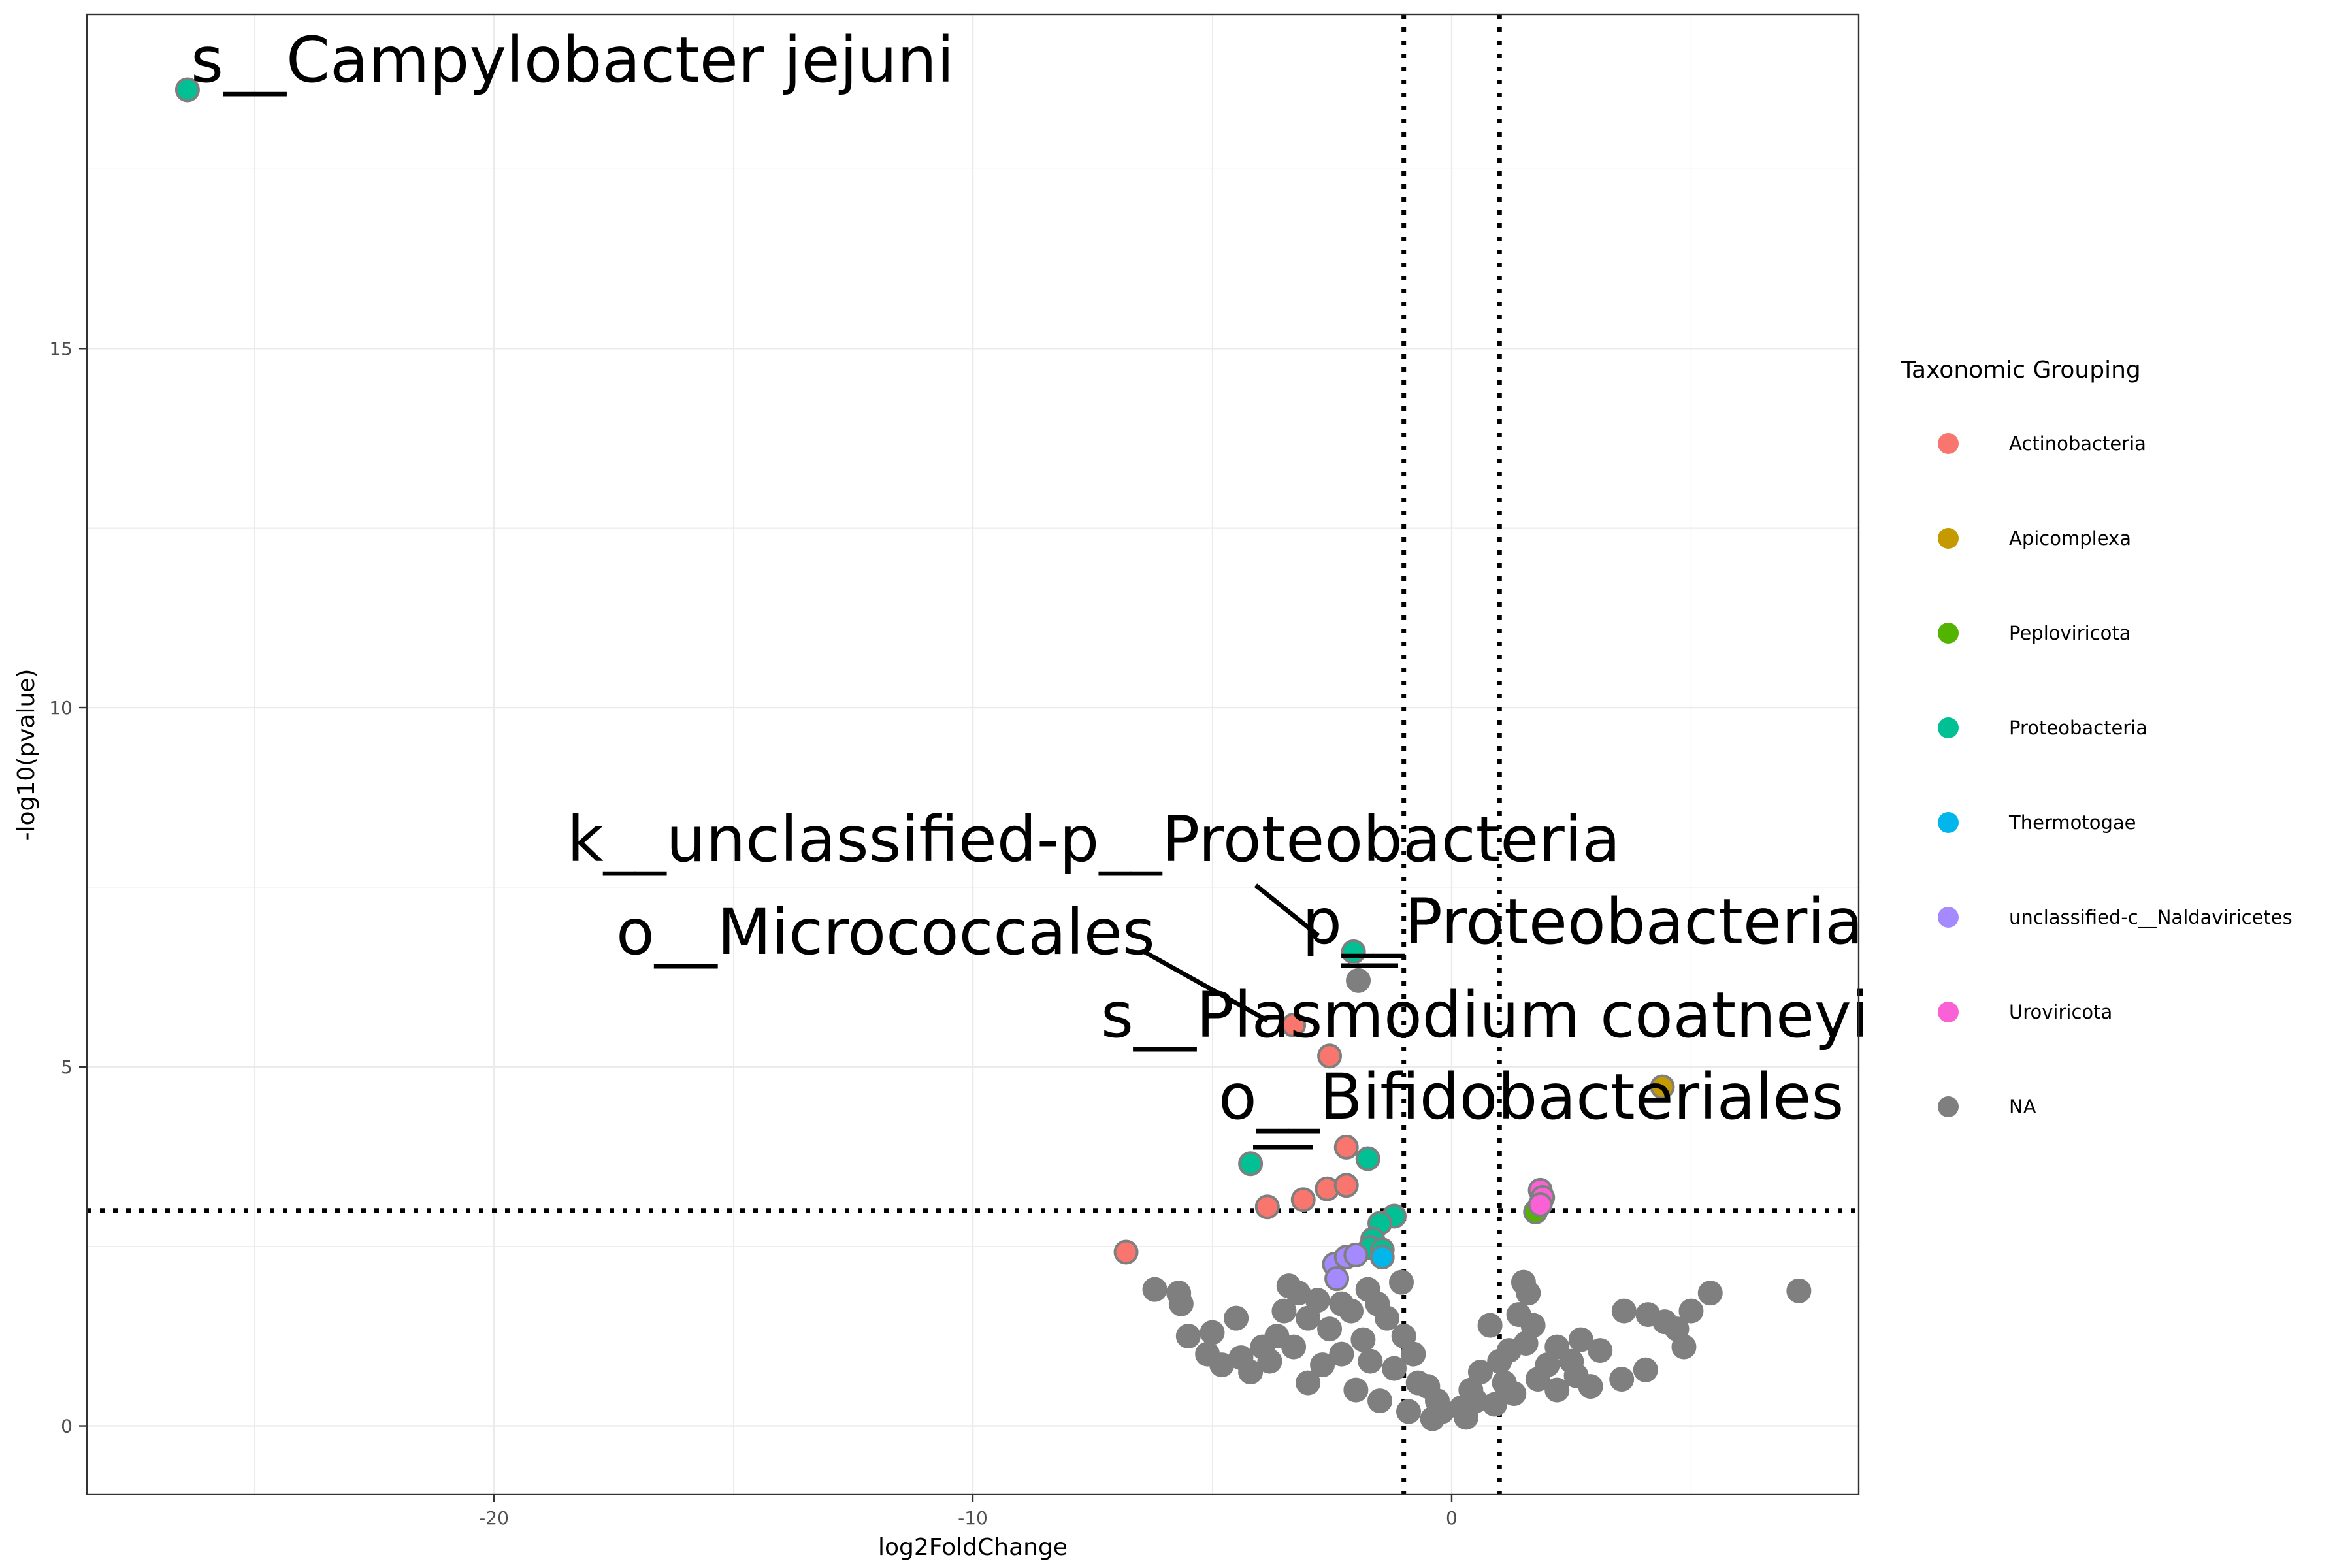  Describe the element at coordinates (67, 1426) in the screenshot. I see `y-tick-label: 0` at that location.